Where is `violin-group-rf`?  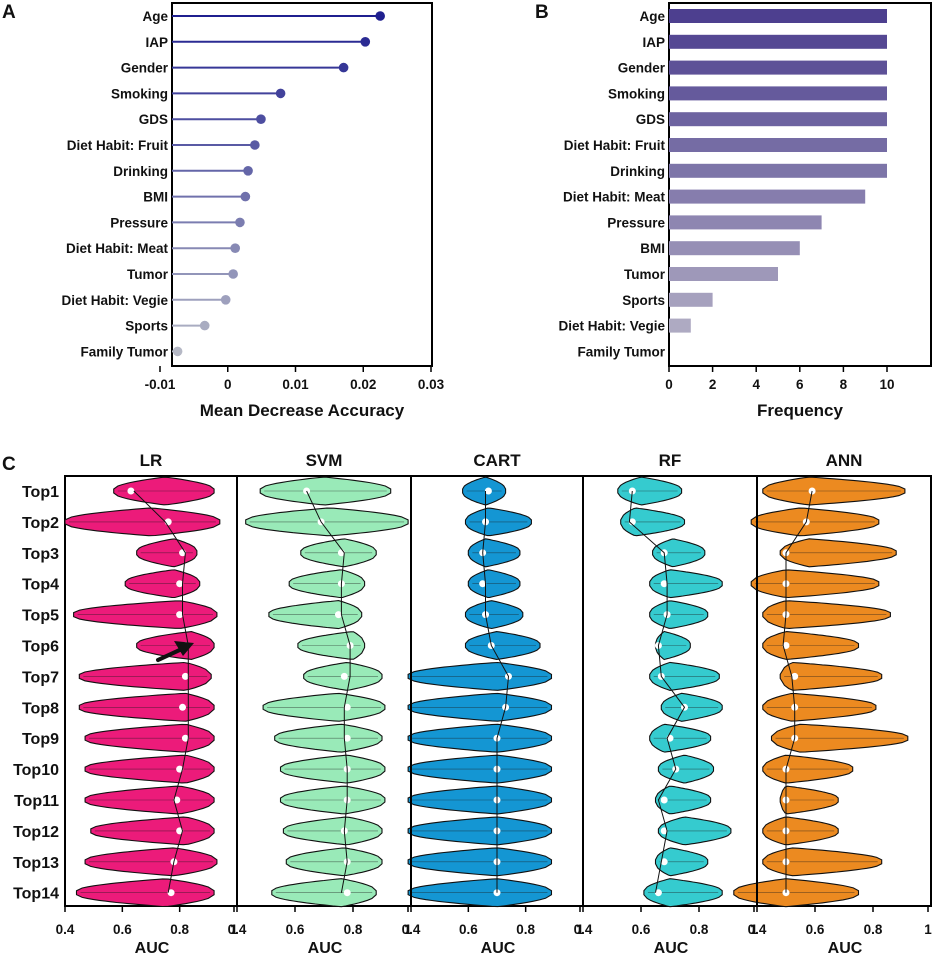 violin-group-rf is located at coordinates (674, 692).